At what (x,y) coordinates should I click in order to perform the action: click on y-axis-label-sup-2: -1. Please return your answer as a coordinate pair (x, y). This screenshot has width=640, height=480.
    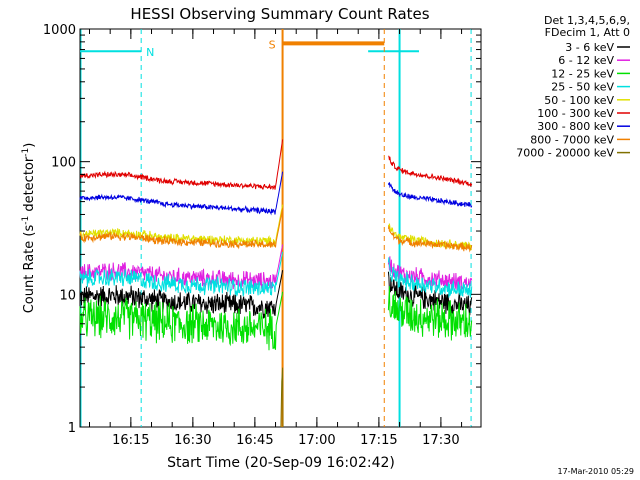
    Looking at the image, I should click on (26, 152).